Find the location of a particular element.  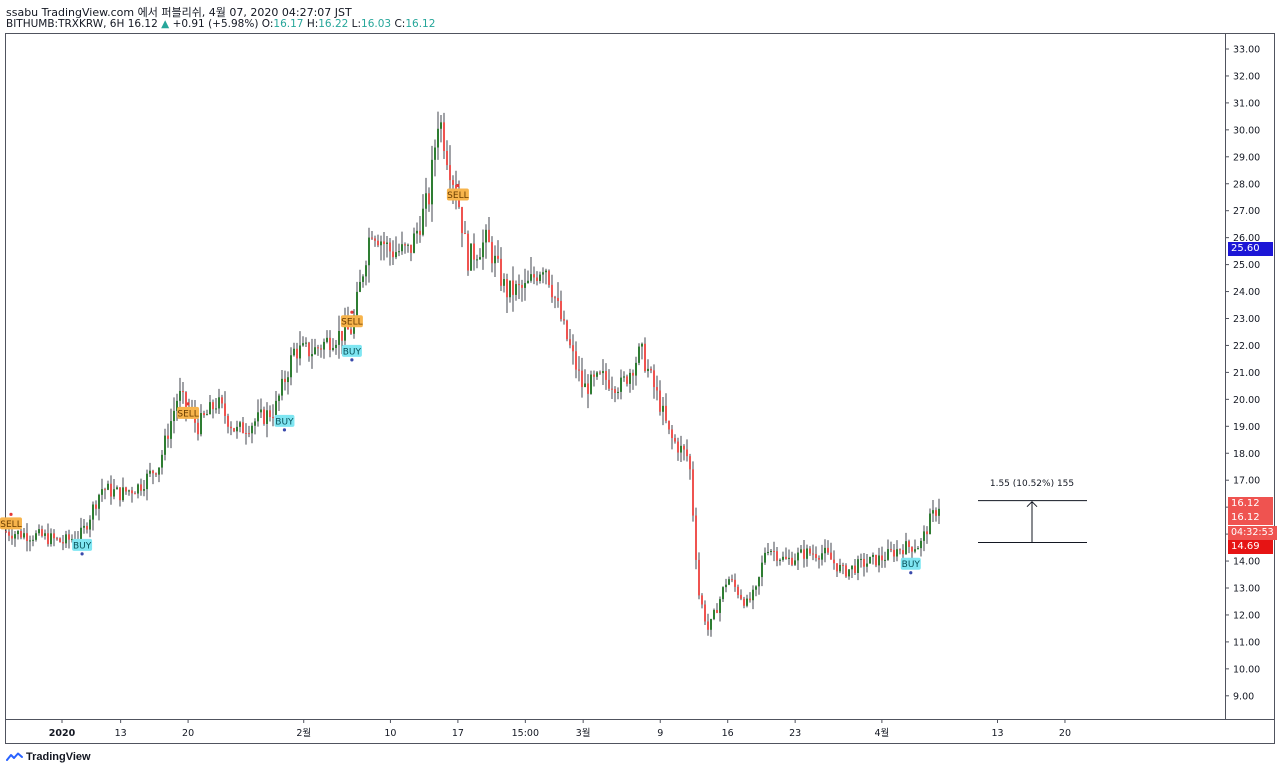

x-tick-label: 3월 is located at coordinates (583, 733).